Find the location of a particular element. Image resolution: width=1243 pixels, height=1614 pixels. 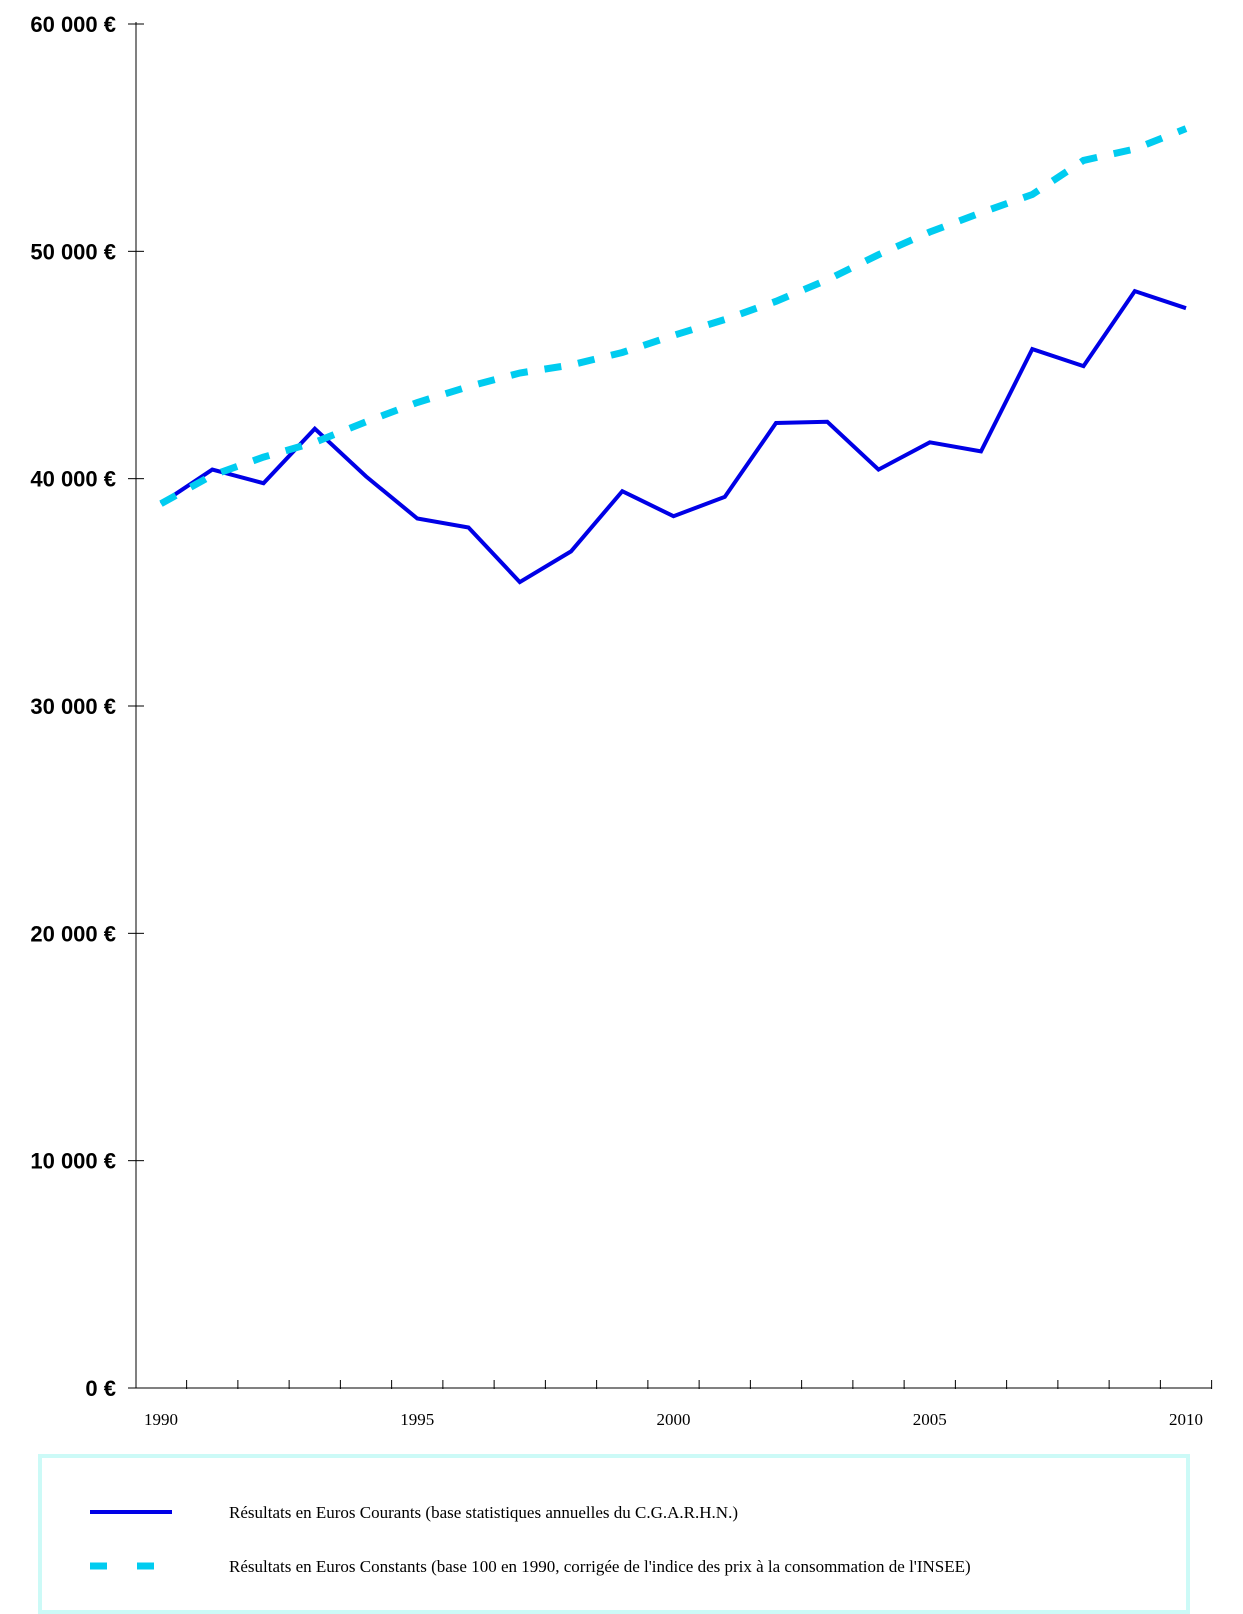

x-tick-label: 2005 is located at coordinates (930, 1419).